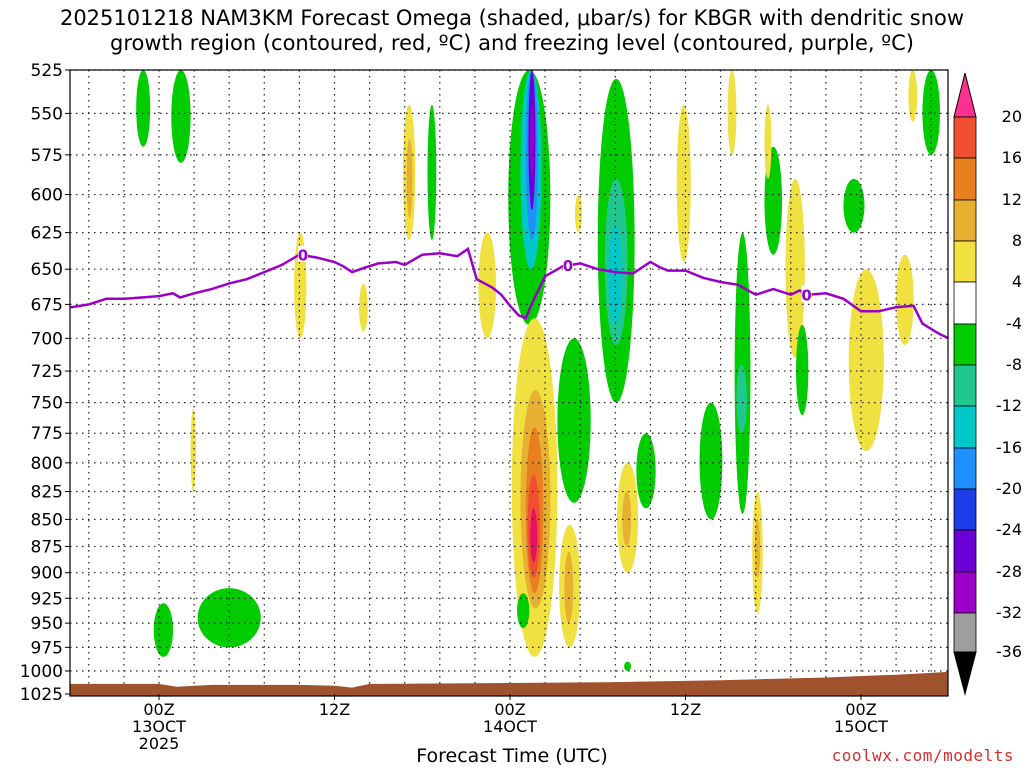 The height and width of the screenshot is (768, 1024). Describe the element at coordinates (861, 726) in the screenshot. I see `x-tick-label: 15OCT` at that location.